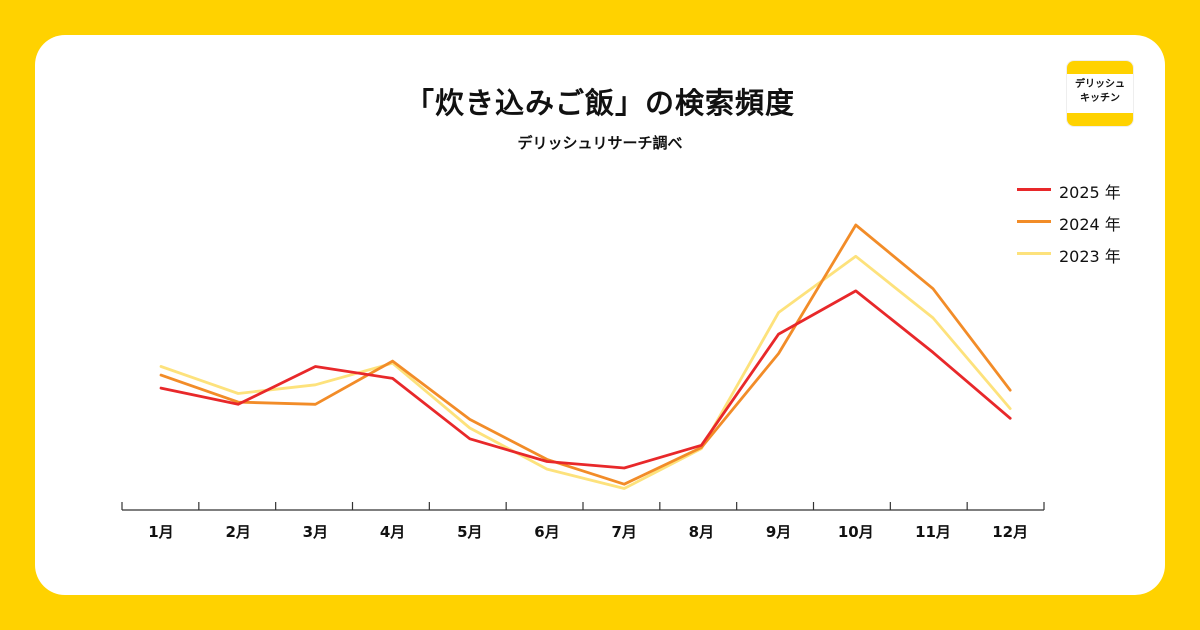  Describe the element at coordinates (1090, 256) in the screenshot. I see `legend-label-2023: 2023 年` at that location.